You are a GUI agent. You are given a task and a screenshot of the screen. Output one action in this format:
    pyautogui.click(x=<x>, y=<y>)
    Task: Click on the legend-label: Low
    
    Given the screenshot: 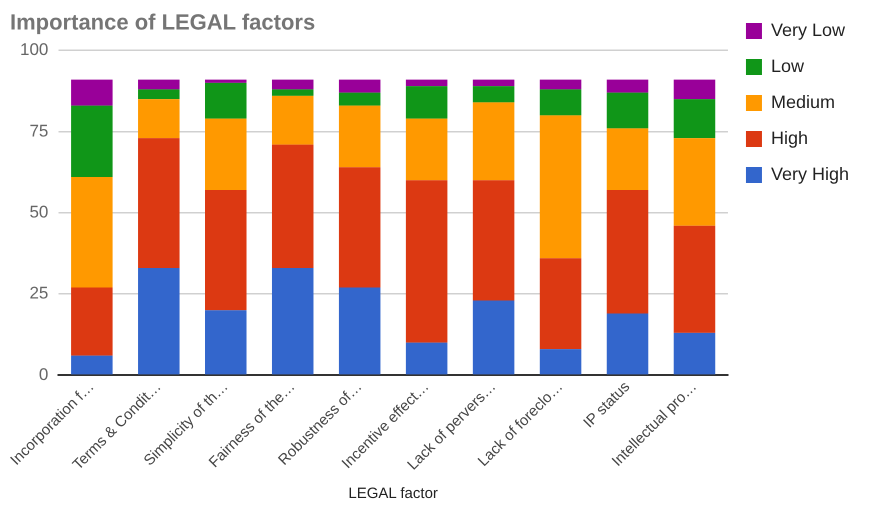 What is the action you would take?
    pyautogui.click(x=787, y=66)
    